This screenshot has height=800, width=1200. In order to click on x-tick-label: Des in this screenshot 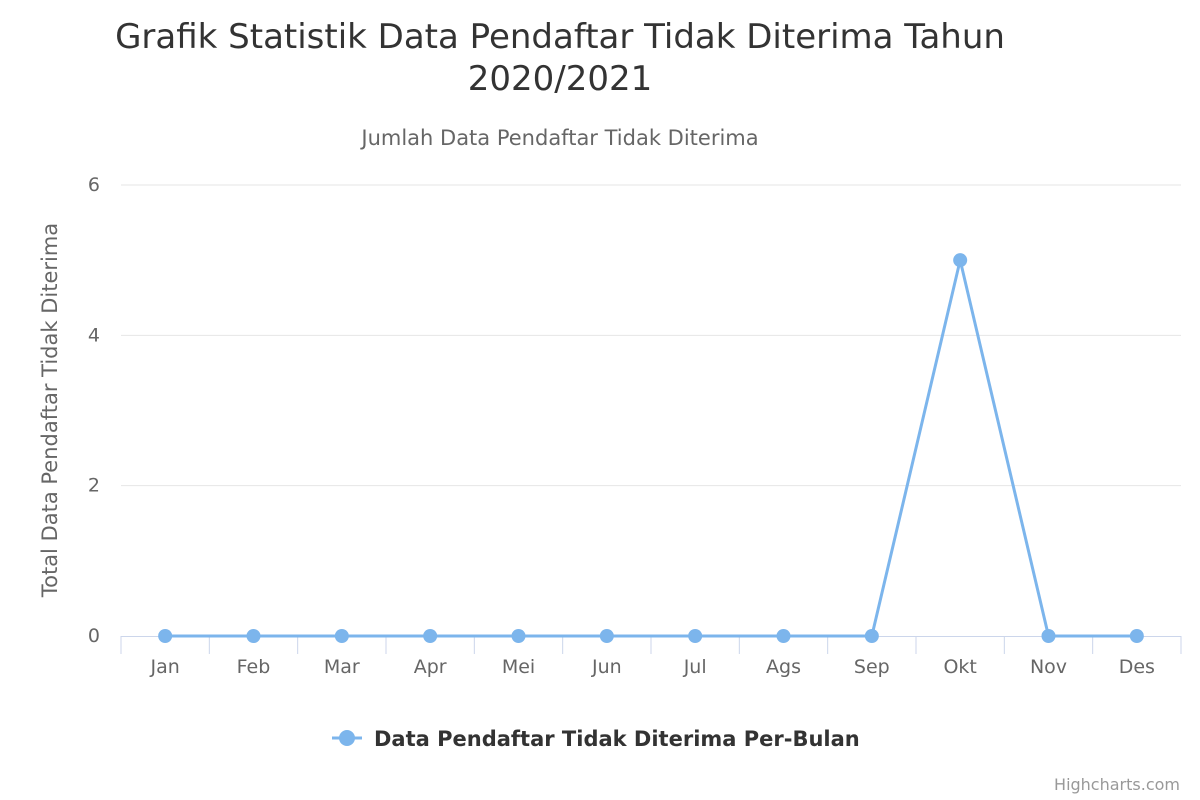, I will do `click(1137, 667)`.